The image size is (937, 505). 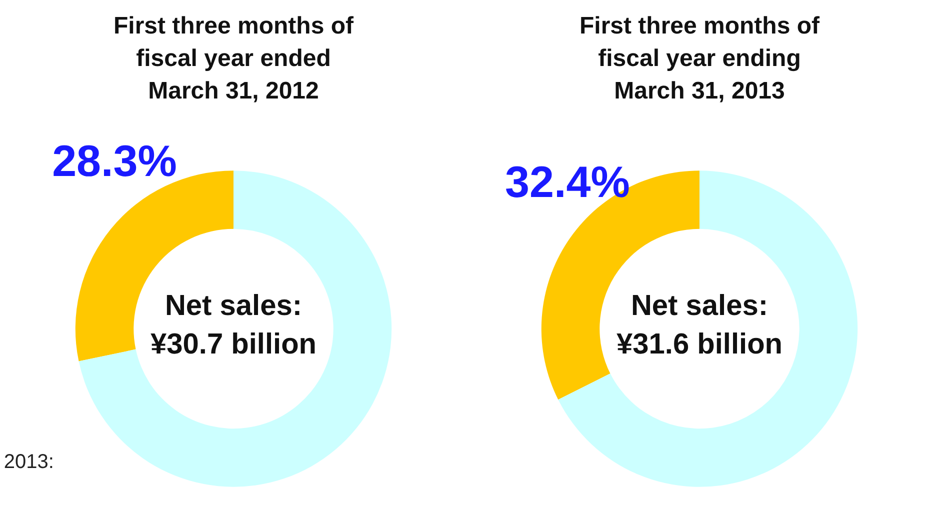 What do you see at coordinates (699, 325) in the screenshot?
I see `text: Net sales: ¥31.6 billion` at bounding box center [699, 325].